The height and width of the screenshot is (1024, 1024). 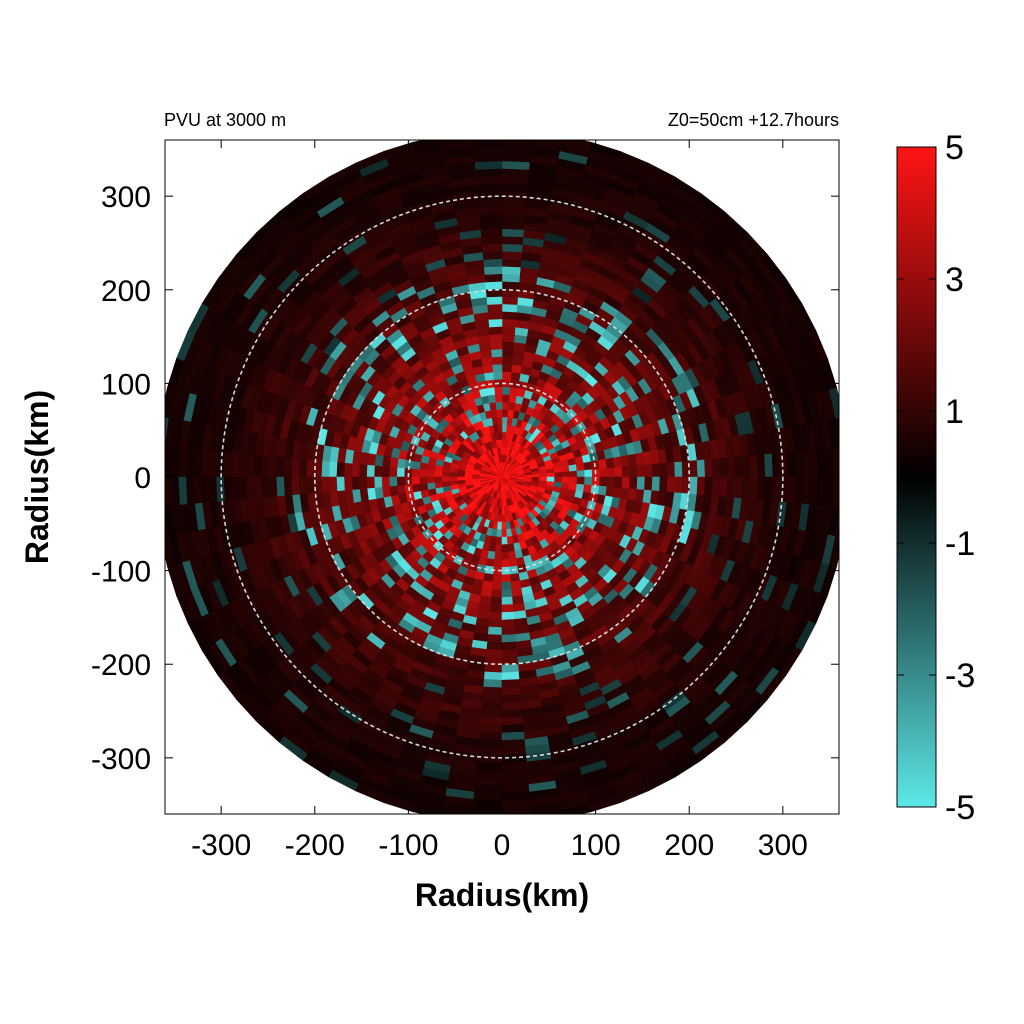 I want to click on y-tick-label: -100, so click(x=121, y=572).